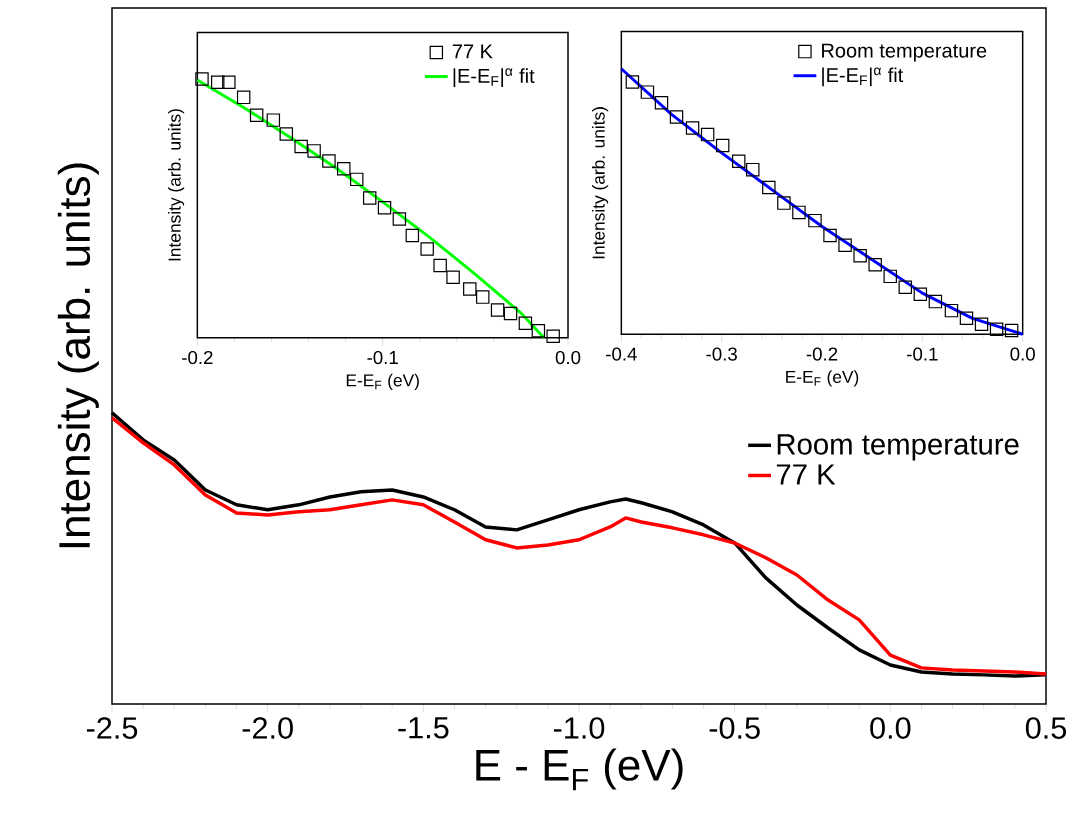 This screenshot has width=1080, height=840. I want to click on x-tick-label: -1.5, so click(423, 728).